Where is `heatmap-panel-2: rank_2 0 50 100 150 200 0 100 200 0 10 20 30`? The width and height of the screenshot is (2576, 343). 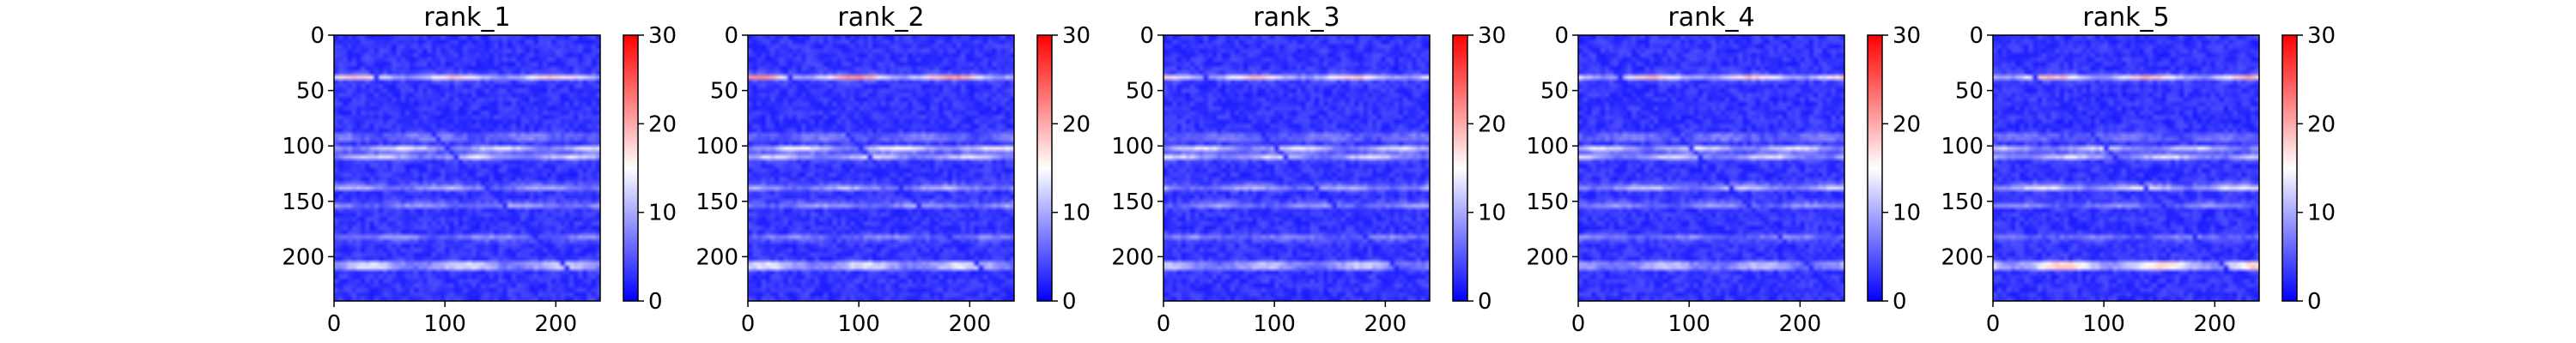 heatmap-panel-2: rank_2 0 50 100 150 200 0 100 200 0 10 20 30 is located at coordinates (893, 170).